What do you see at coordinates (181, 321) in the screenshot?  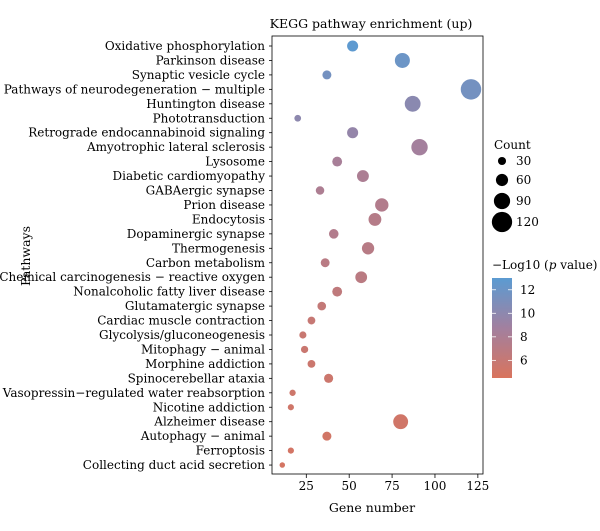 I see `pathway-label: Cardiac muscle contraction` at bounding box center [181, 321].